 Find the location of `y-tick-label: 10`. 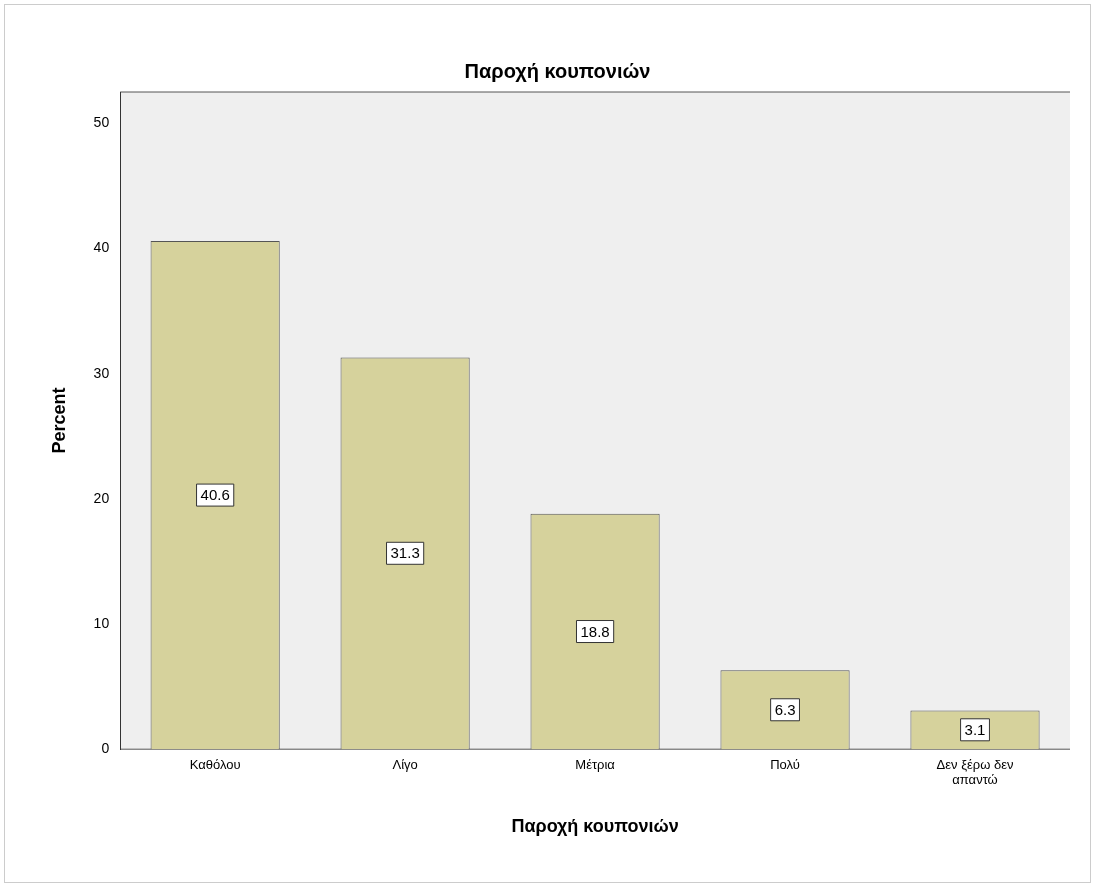

y-tick-label: 10 is located at coordinates (101, 622).